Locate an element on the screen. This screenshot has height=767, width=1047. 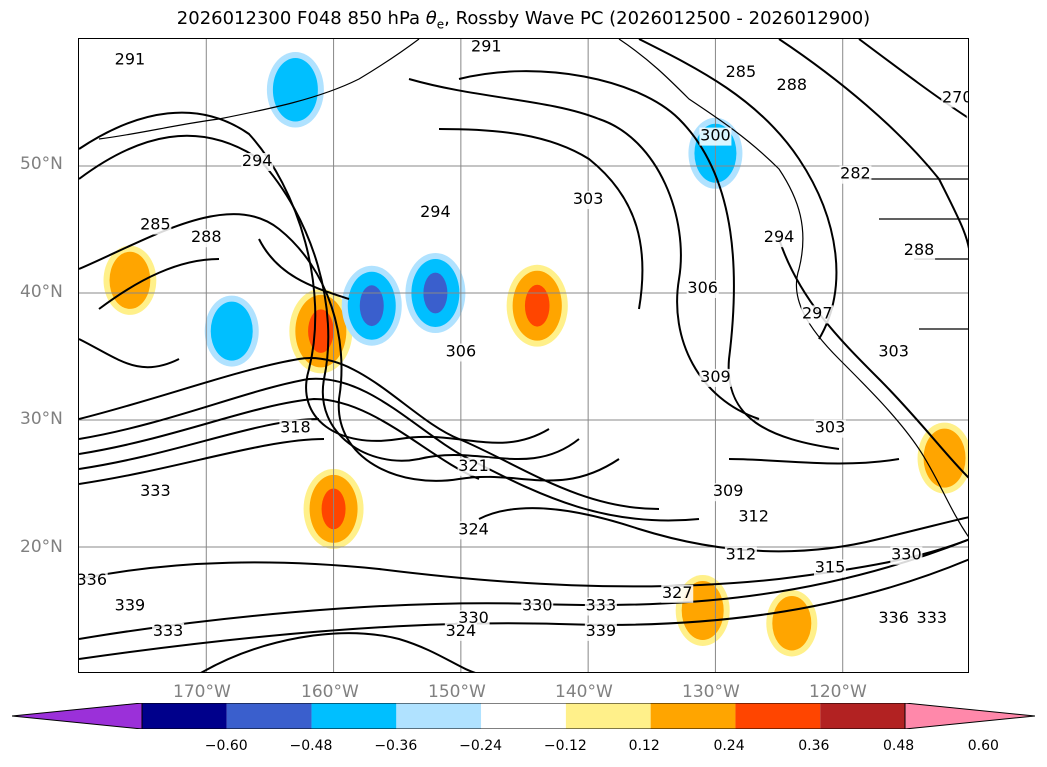
contour-label: 321 is located at coordinates (473, 465).